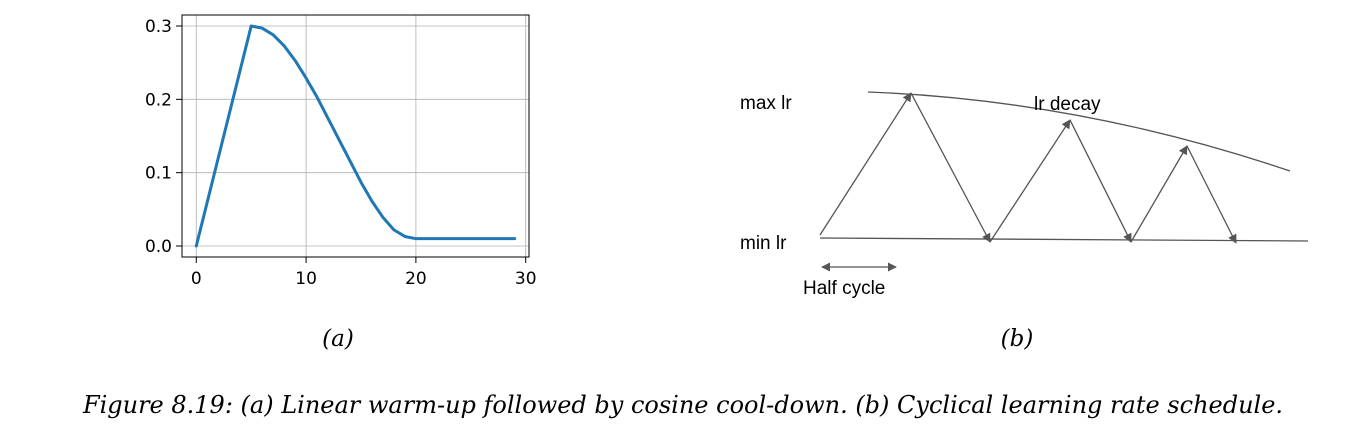  I want to click on panel-label-a: (a), so click(338, 339).